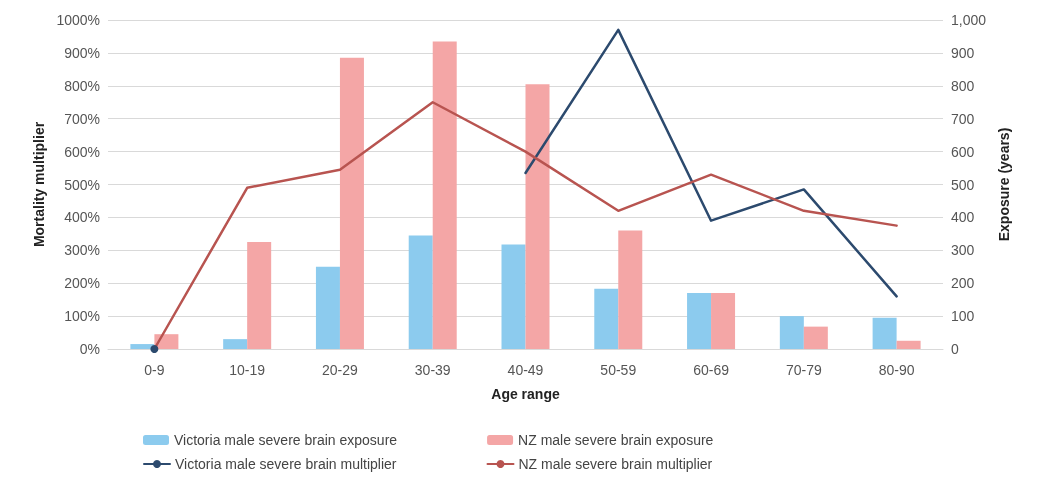 The width and height of the screenshot is (1056, 495). I want to click on y-tick-label: 600%, so click(82, 151).